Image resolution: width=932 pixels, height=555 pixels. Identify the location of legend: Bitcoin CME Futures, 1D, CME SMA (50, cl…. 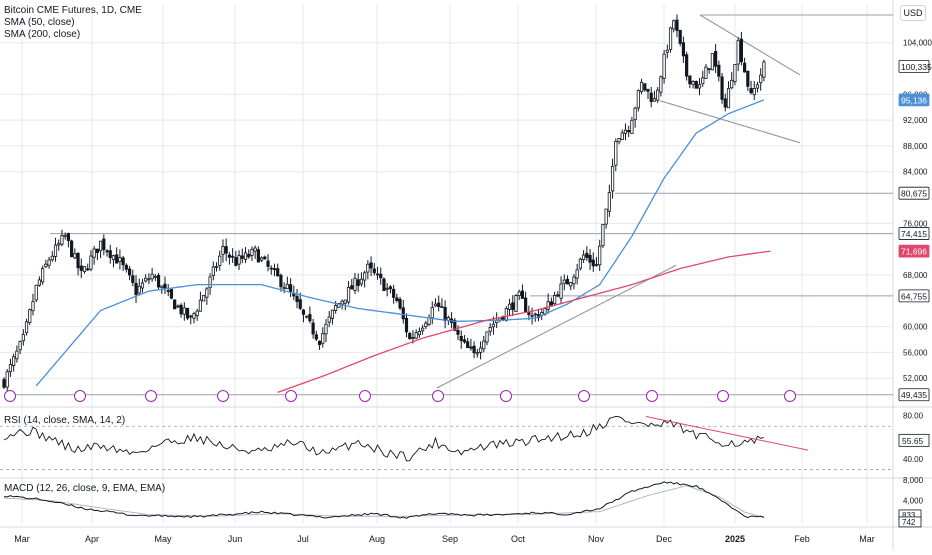
(73, 23).